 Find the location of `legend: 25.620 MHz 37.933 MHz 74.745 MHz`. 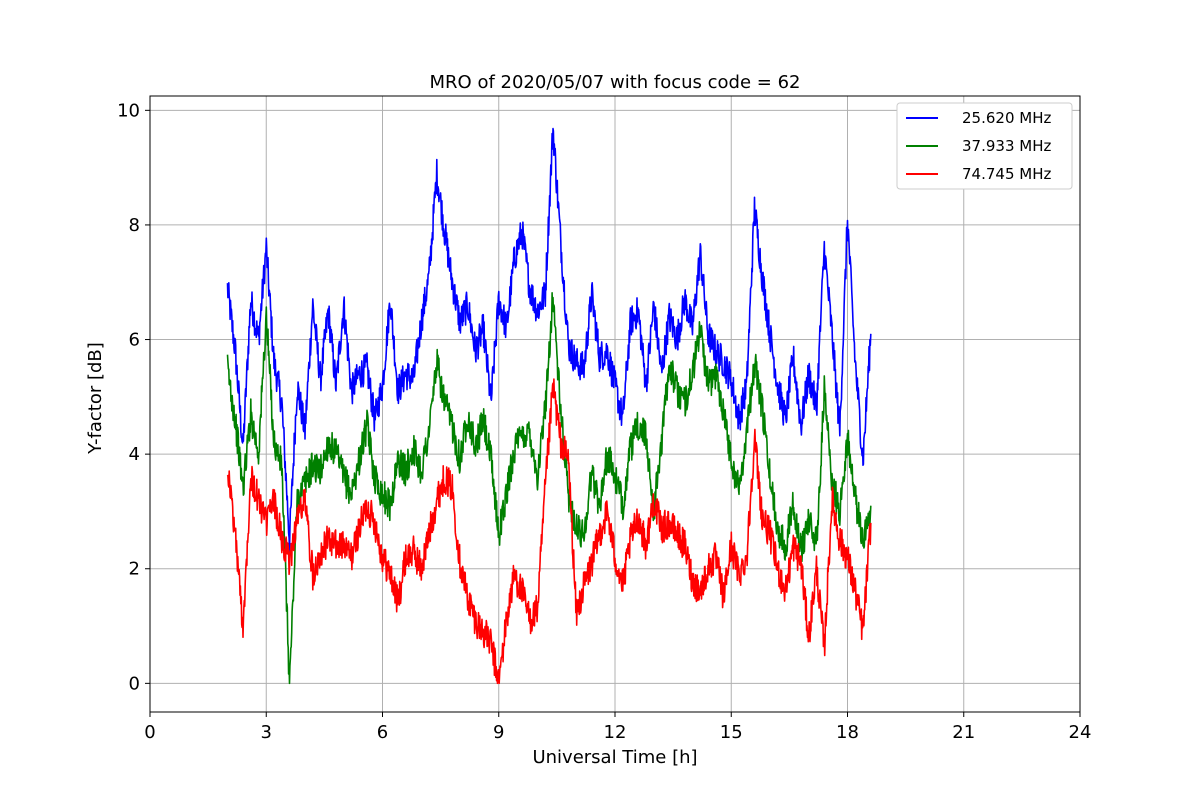

legend: 25.620 MHz 37.933 MHz 74.745 MHz is located at coordinates (984, 146).